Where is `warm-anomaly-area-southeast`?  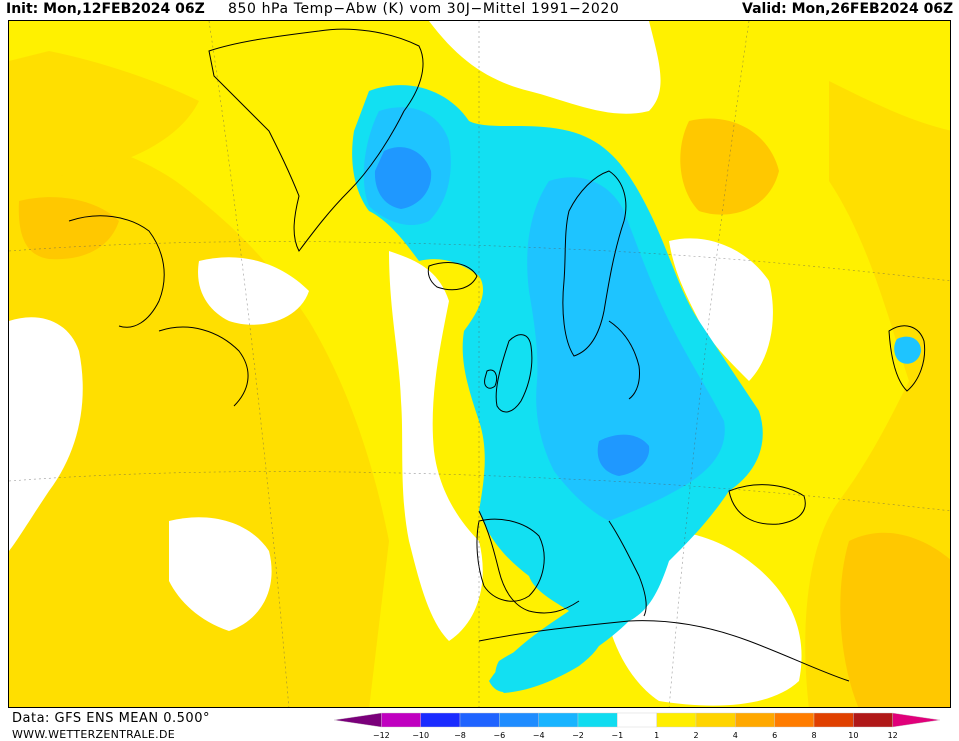
warm-anomaly-area-southeast is located at coordinates (895, 619).